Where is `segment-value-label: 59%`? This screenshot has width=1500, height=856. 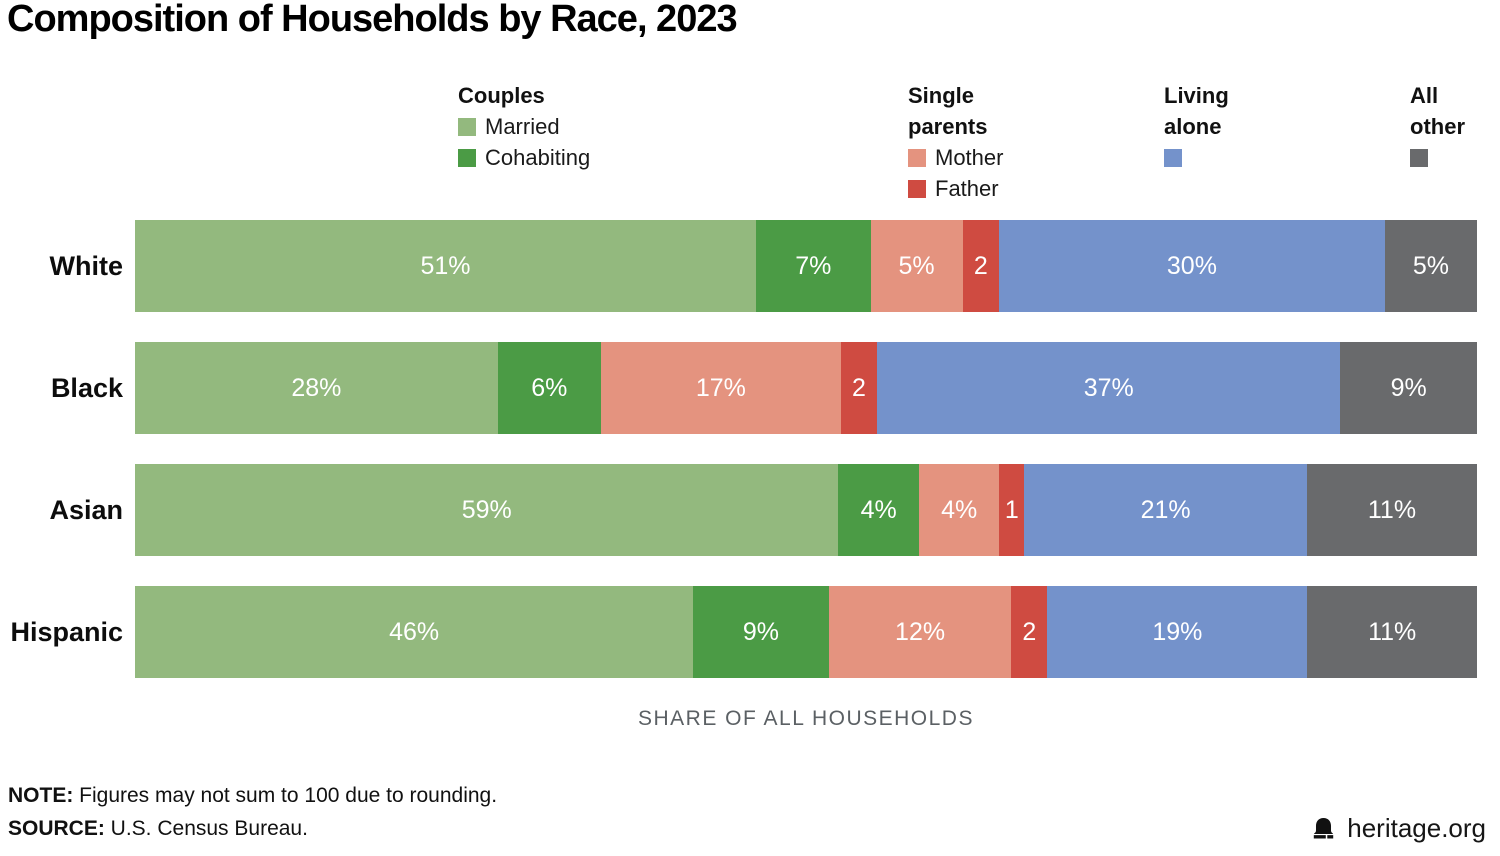 segment-value-label: 59% is located at coordinates (486, 509).